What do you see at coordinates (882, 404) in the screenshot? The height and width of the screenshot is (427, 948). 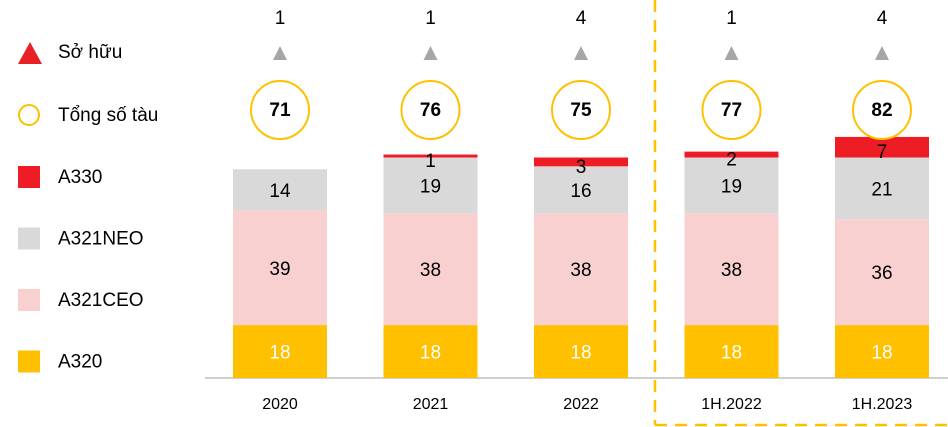 I see `x-tick-label: 1H.2023` at bounding box center [882, 404].